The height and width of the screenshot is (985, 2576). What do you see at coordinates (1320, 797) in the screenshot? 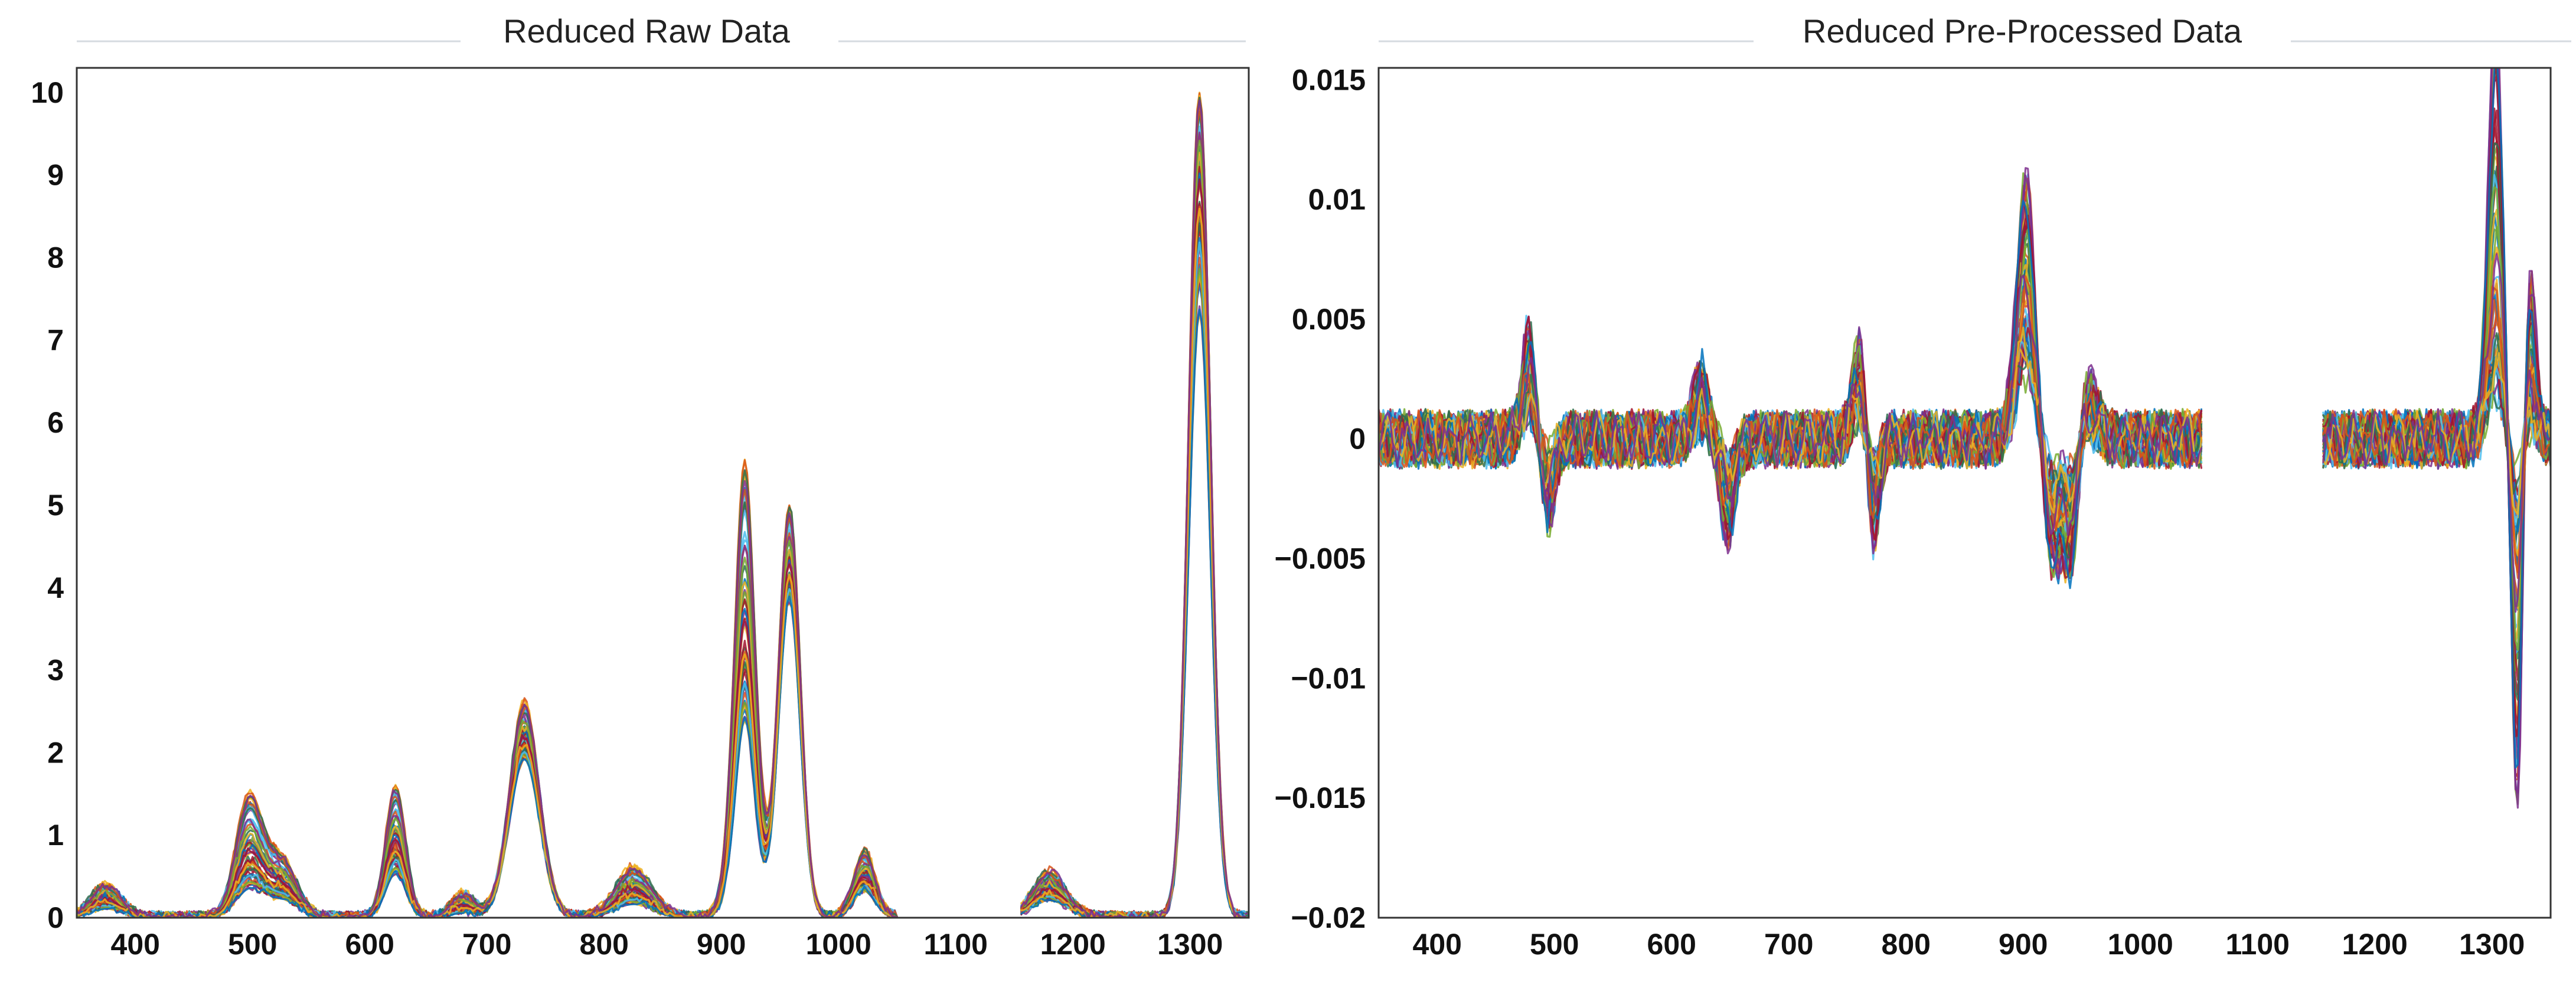
I see `y-tick-label: −0.015` at bounding box center [1320, 797].